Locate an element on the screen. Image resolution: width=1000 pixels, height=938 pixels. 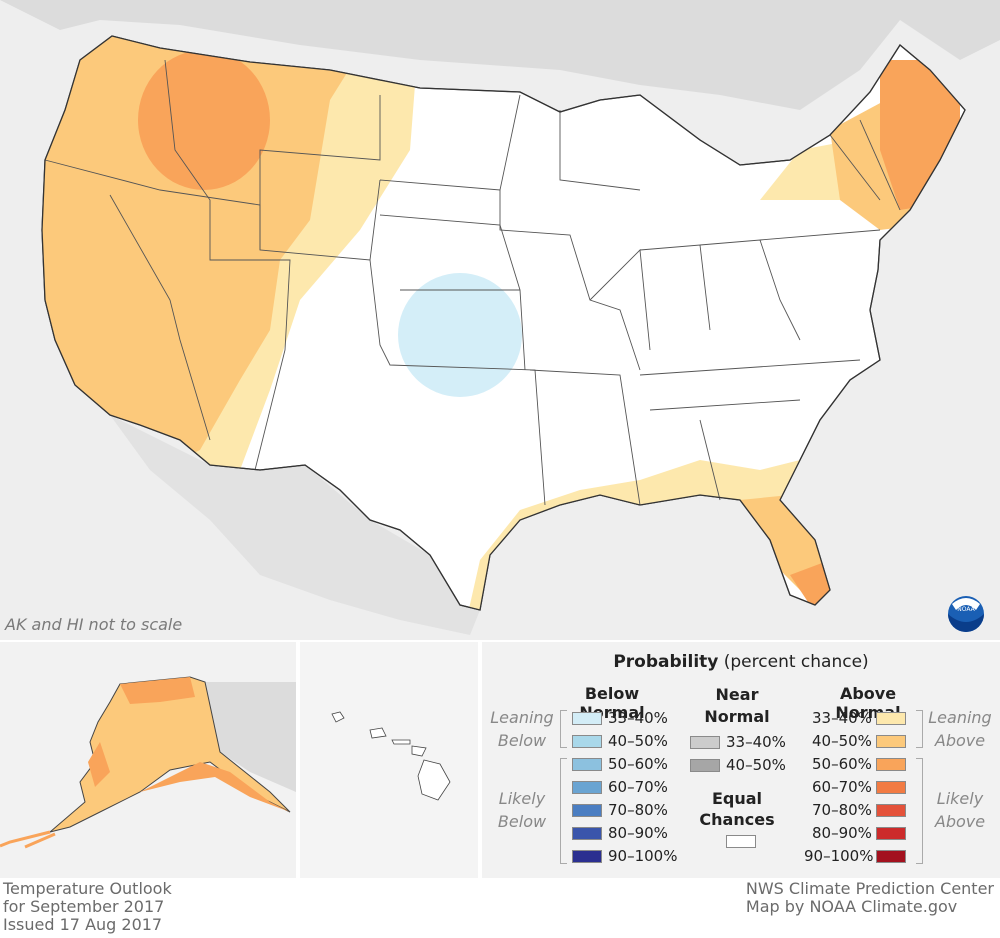
below-label-7: 90–100% is located at coordinates (643, 856).